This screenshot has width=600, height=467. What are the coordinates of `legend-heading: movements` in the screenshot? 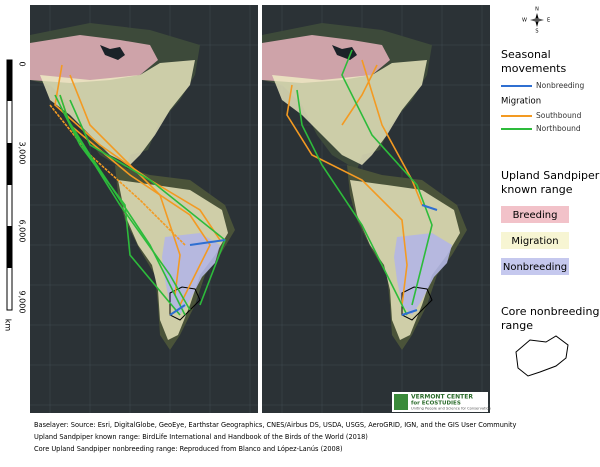 It's located at (533, 68).